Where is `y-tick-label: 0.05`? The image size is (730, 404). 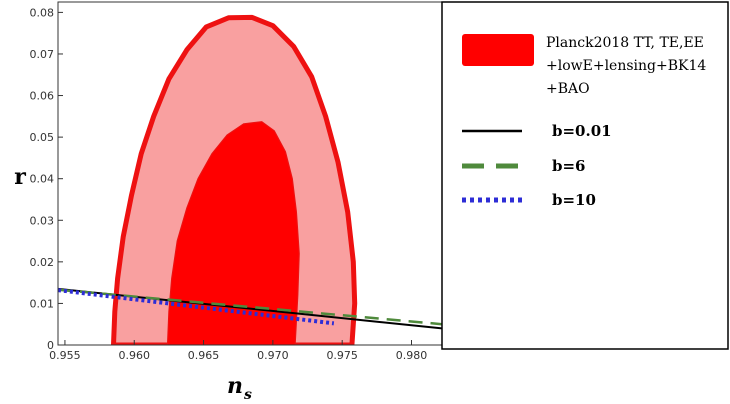
y-tick-label: 0.05 is located at coordinates (42, 137).